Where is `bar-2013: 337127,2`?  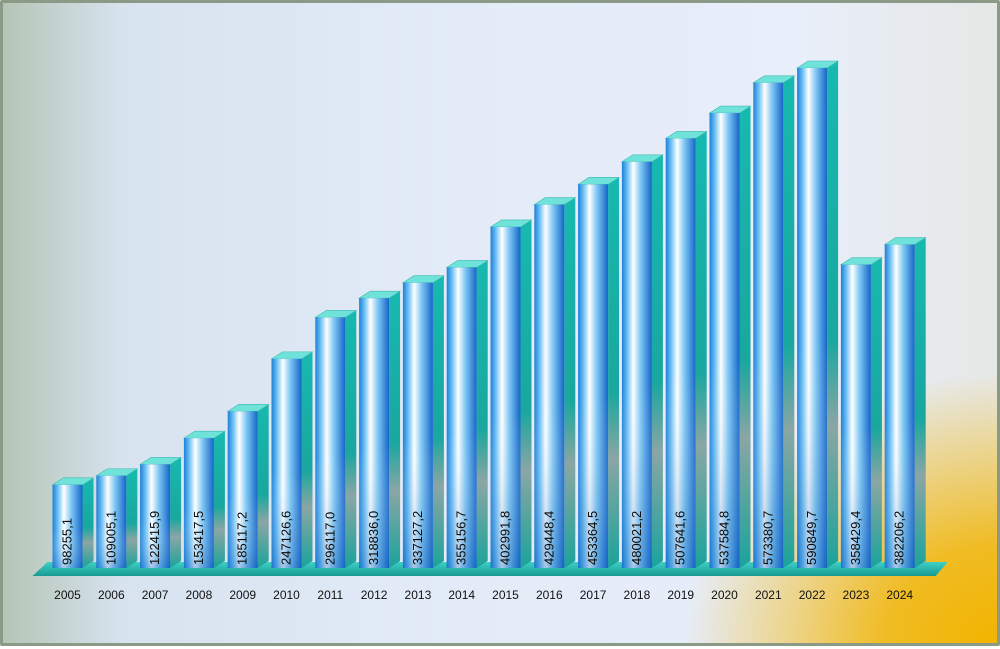
bar-2013: 337127,2 is located at coordinates (423, 421).